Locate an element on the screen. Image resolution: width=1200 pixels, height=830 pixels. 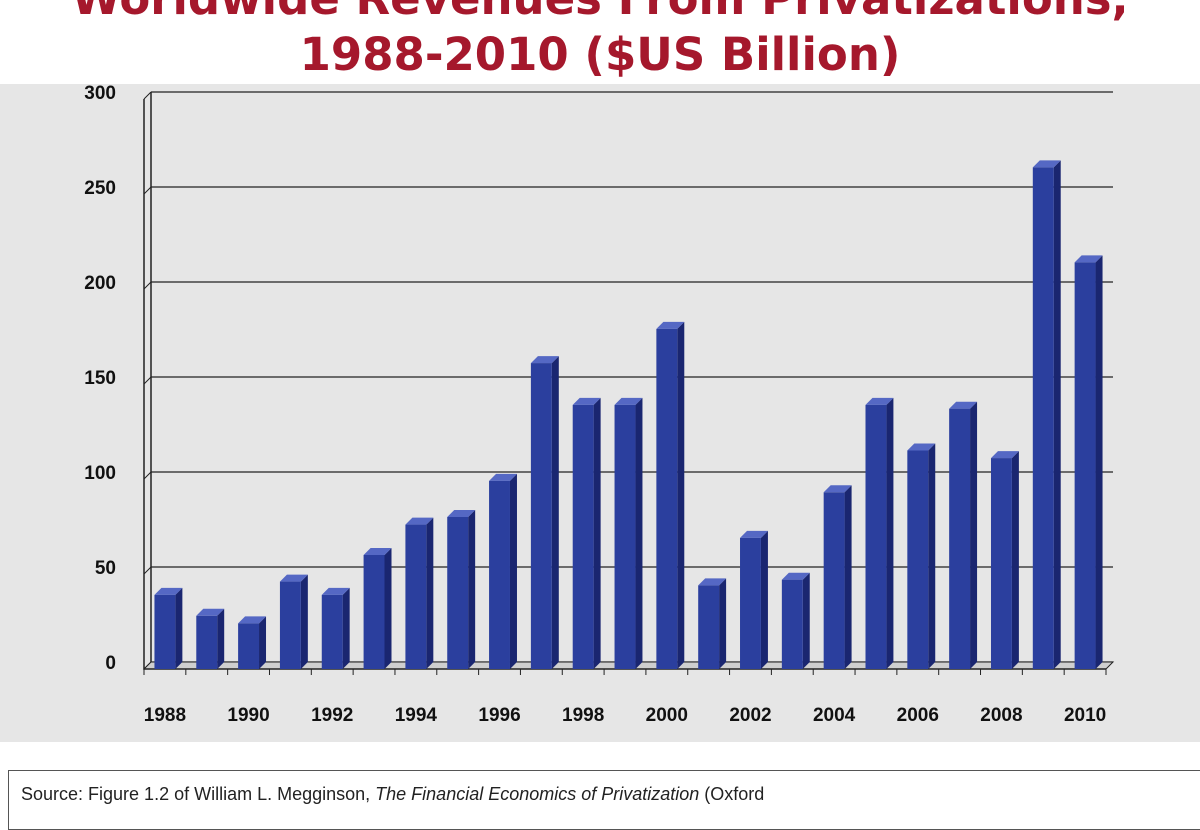
x-tick-label: 1998 is located at coordinates (583, 715).